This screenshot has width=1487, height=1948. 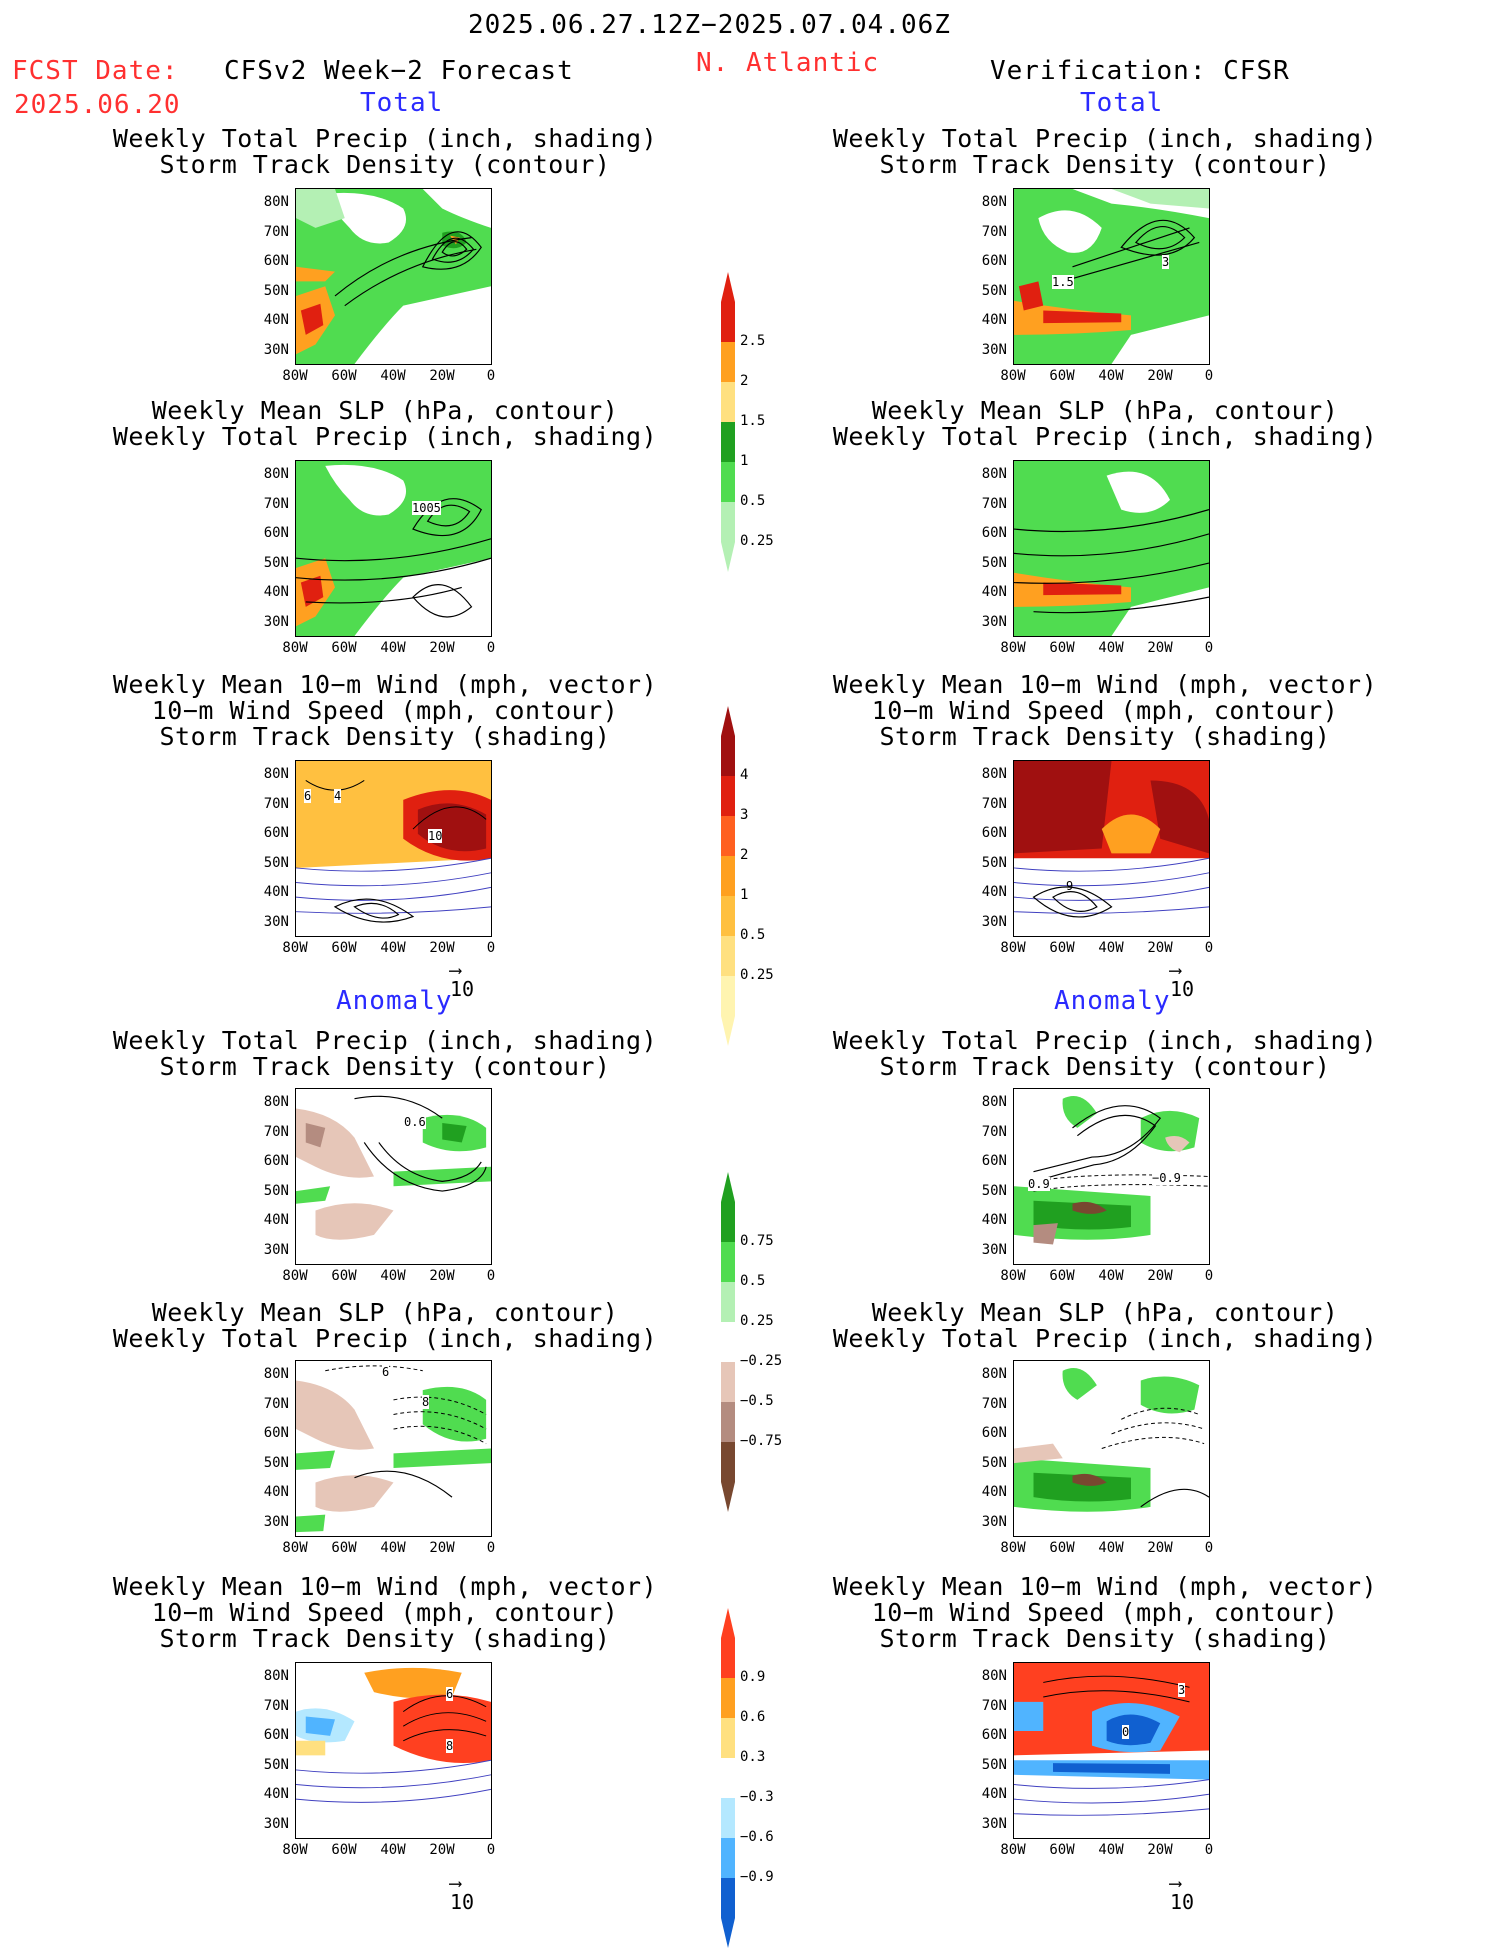 I want to click on map-forecast-anom-precip: 0.6, so click(x=393, y=1176).